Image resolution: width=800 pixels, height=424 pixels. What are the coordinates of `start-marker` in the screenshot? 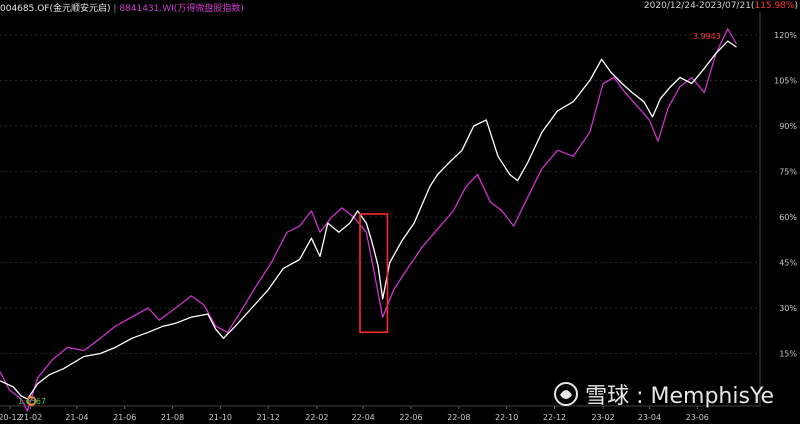 It's located at (31, 401).